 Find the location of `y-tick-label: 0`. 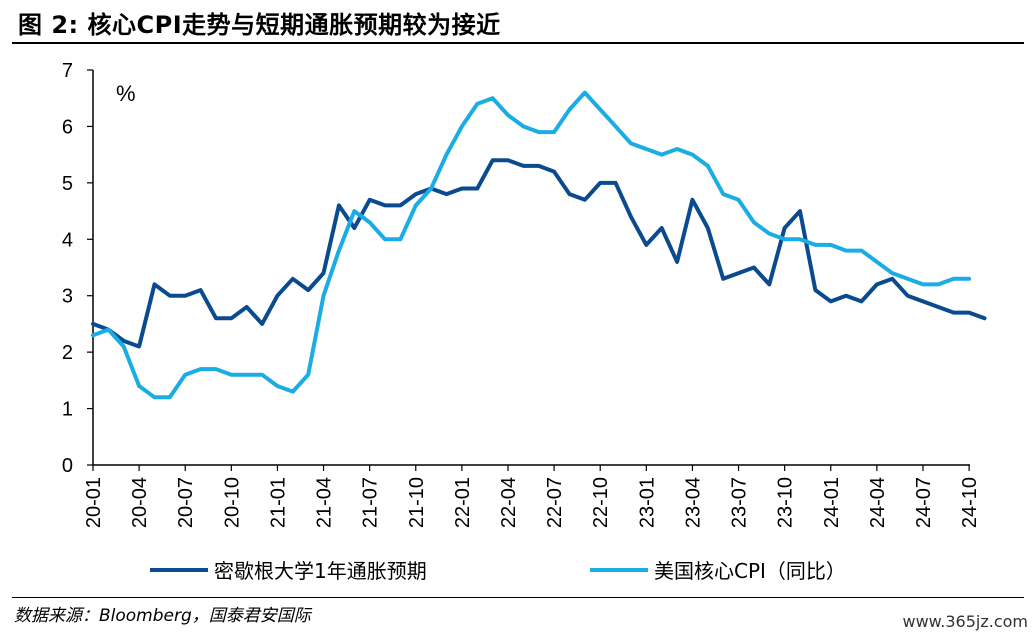

y-tick-label: 0 is located at coordinates (67, 466).